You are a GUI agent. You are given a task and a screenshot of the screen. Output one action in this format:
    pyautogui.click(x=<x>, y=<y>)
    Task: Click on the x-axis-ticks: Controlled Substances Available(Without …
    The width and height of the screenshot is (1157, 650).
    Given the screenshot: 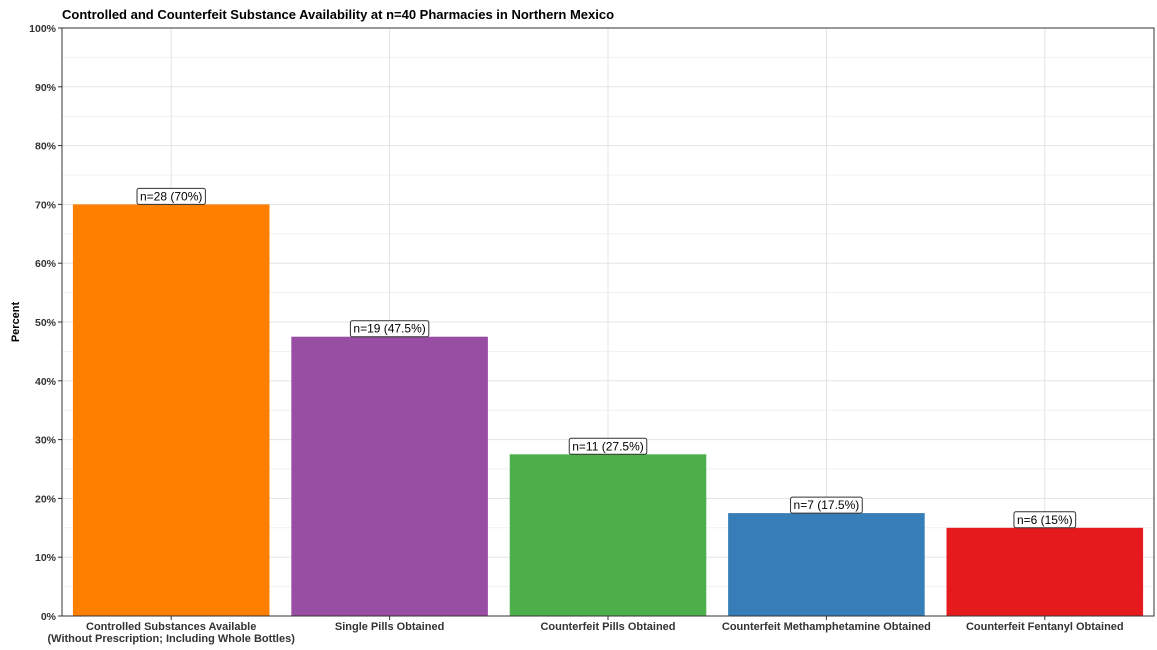 What is the action you would take?
    pyautogui.click(x=586, y=630)
    